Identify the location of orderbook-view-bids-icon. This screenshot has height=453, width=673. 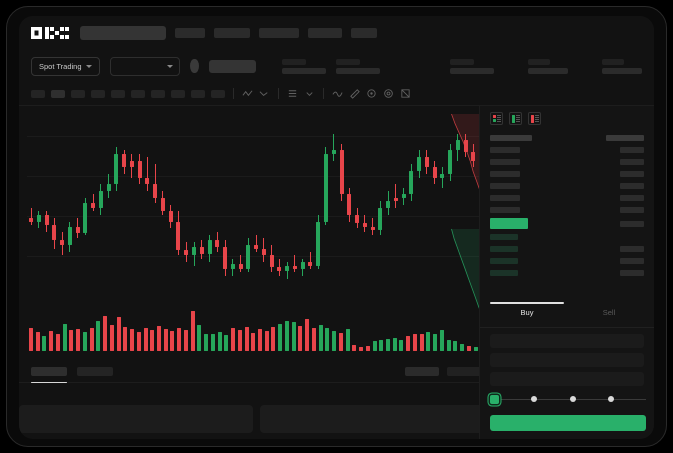
(515, 118).